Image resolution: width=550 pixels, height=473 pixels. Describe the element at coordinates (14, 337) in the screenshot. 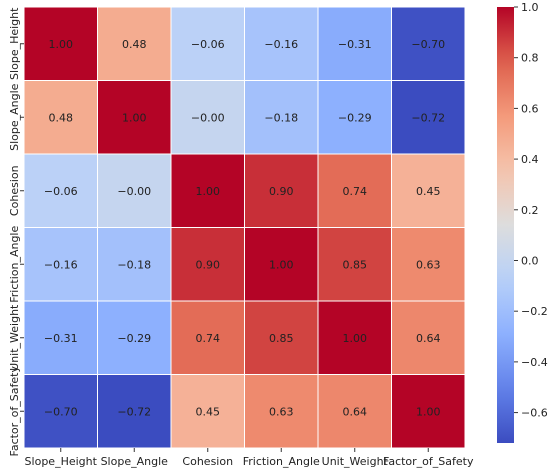

I see `y-tick-label: Unit_Weight` at that location.